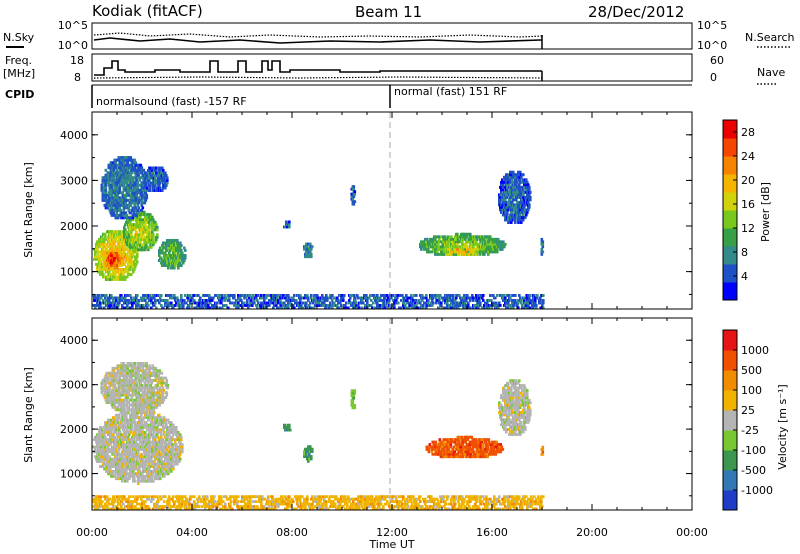 This screenshot has height=554, width=800. Describe the element at coordinates (744, 276) in the screenshot. I see `colorbar-tick-label: 4` at that location.